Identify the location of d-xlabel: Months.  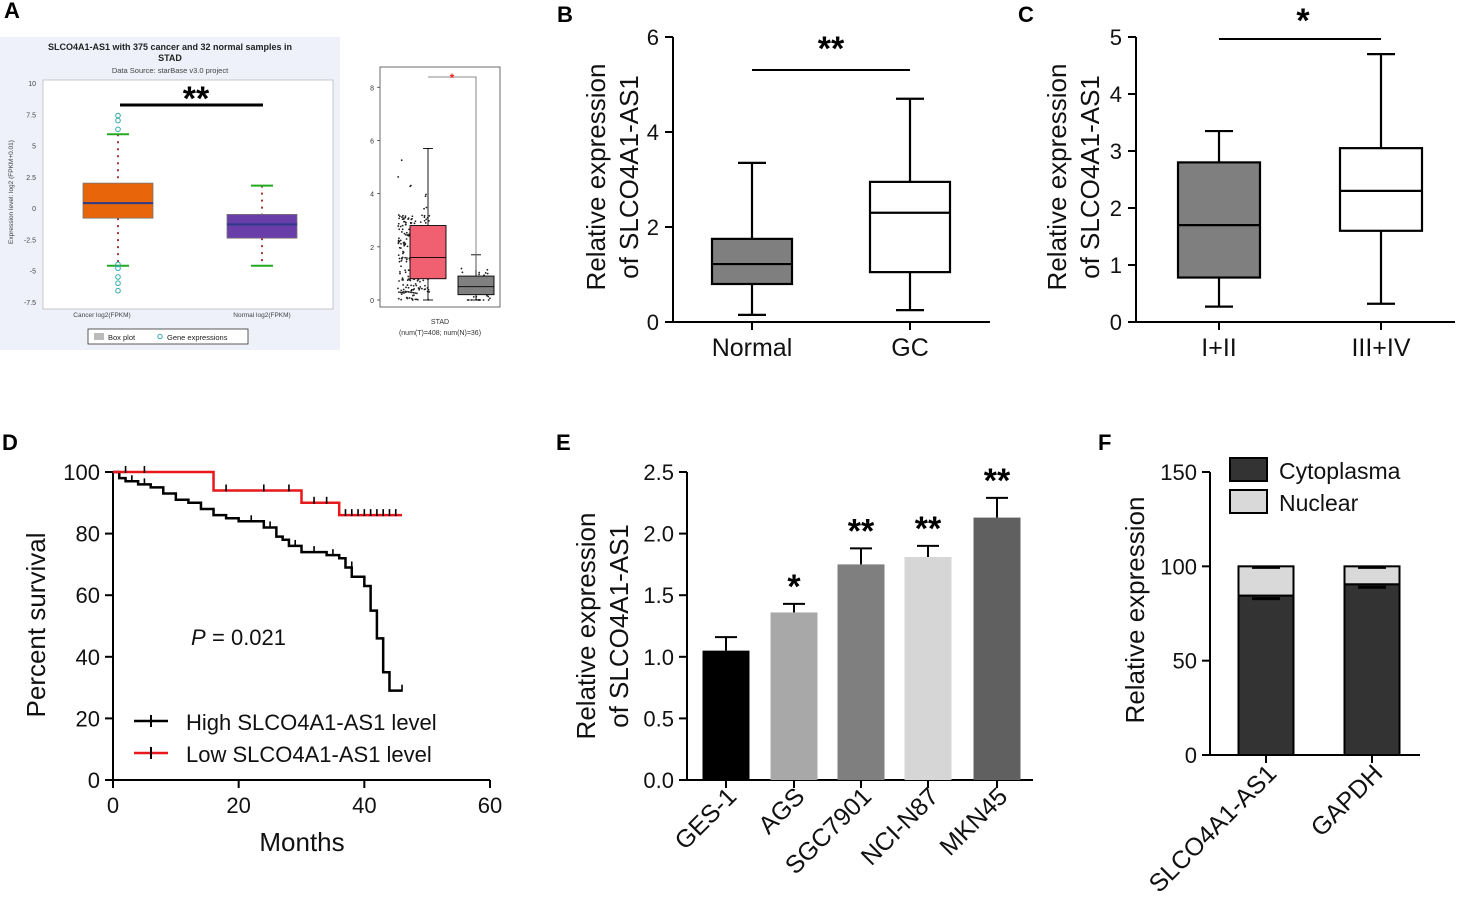
(301, 842).